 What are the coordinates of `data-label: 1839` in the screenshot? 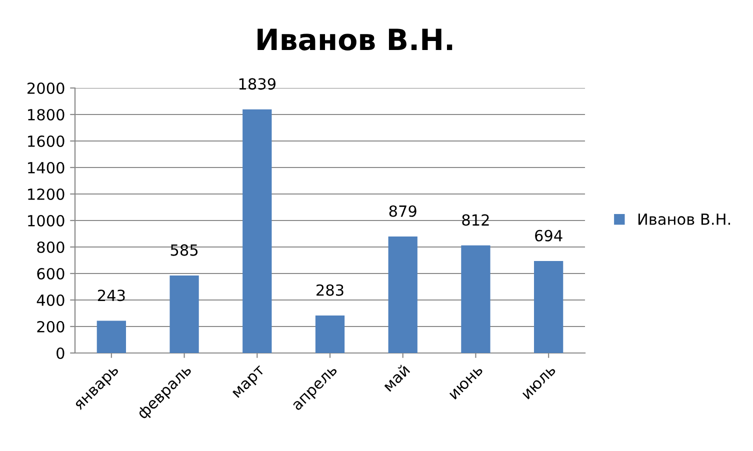 It's located at (257, 84).